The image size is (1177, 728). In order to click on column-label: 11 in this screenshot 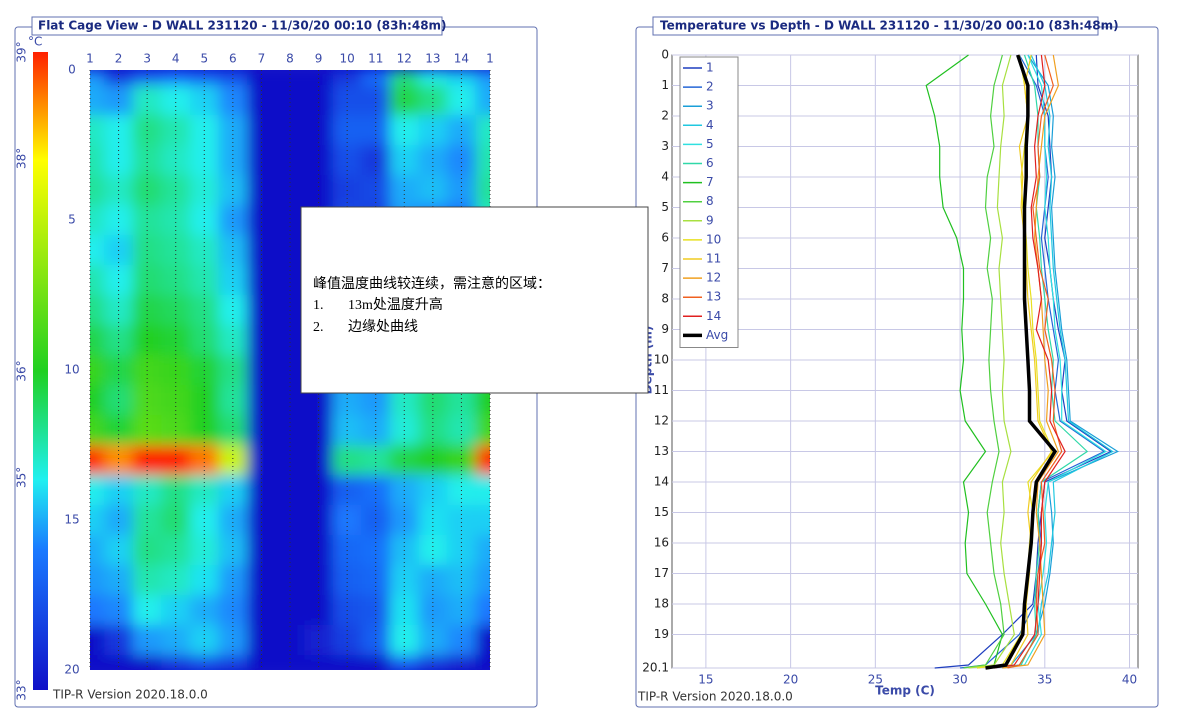, I will do `click(375, 59)`.